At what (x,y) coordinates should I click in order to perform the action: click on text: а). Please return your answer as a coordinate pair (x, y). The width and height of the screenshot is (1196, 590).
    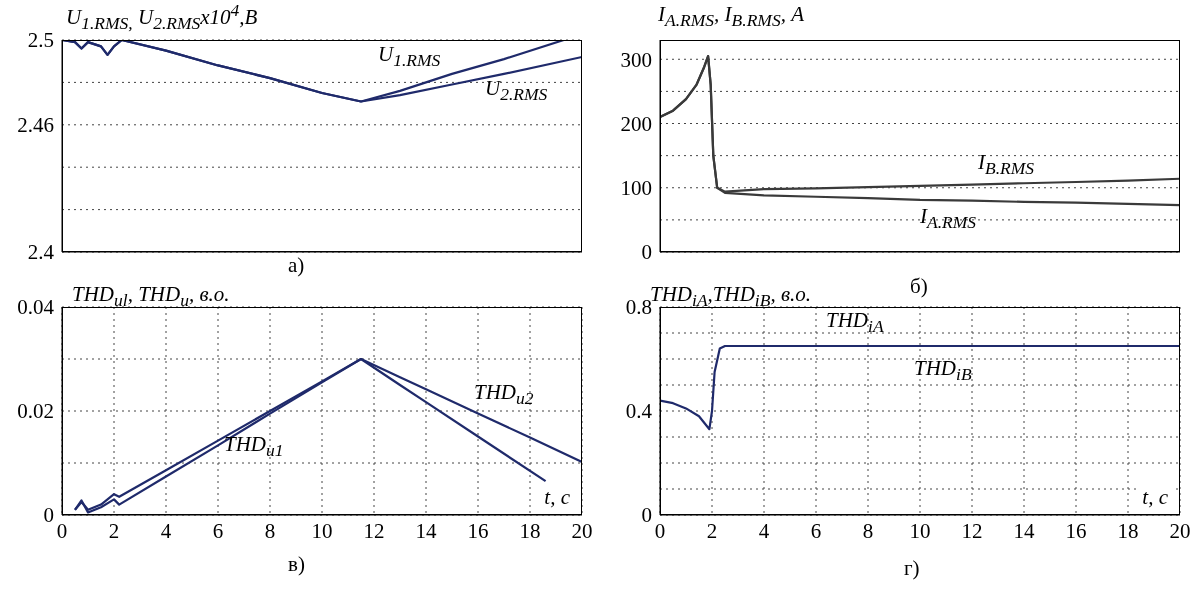
    Looking at the image, I should click on (296, 265).